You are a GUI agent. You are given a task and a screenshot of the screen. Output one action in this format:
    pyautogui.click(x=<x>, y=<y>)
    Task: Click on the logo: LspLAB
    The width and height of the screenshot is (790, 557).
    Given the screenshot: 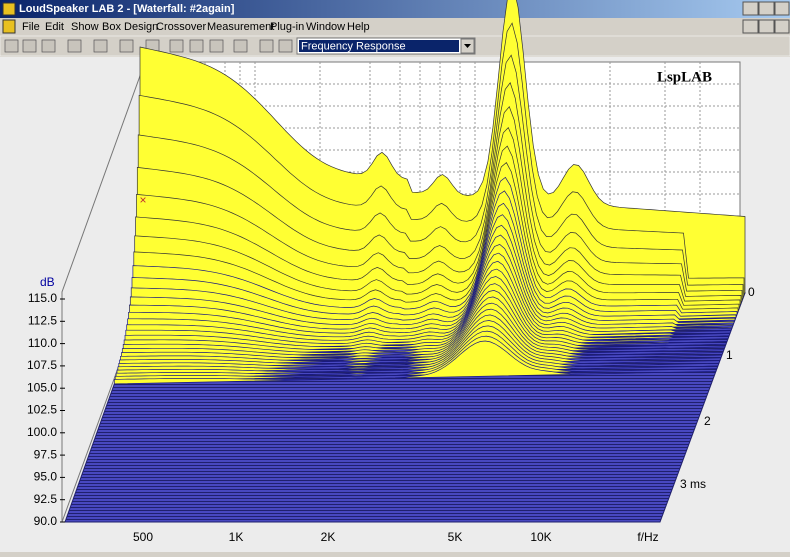 What is the action you would take?
    pyautogui.click(x=684, y=77)
    